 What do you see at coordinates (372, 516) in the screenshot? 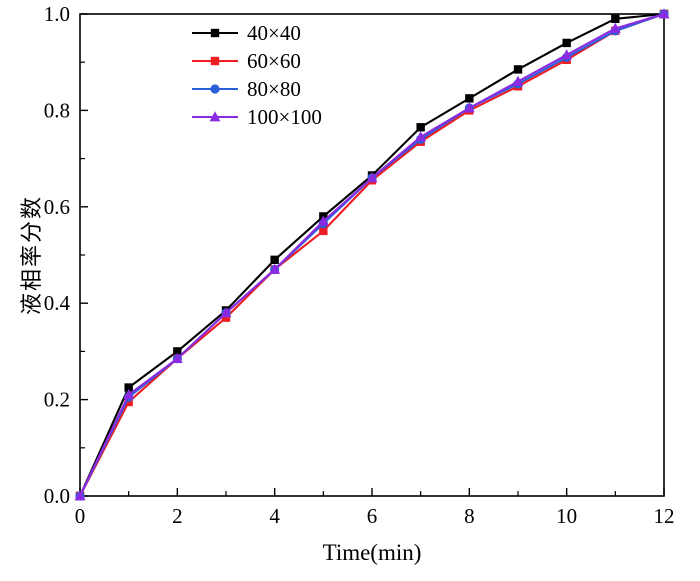
I see `x-tick-label: 6` at bounding box center [372, 516].